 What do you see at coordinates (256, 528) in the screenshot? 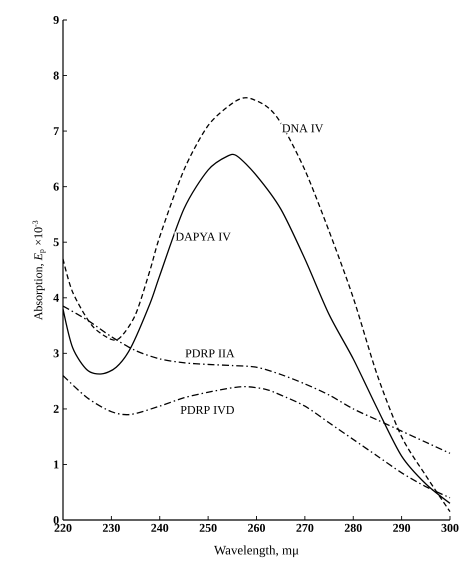
I see `x-tick-label: 260` at bounding box center [256, 528].